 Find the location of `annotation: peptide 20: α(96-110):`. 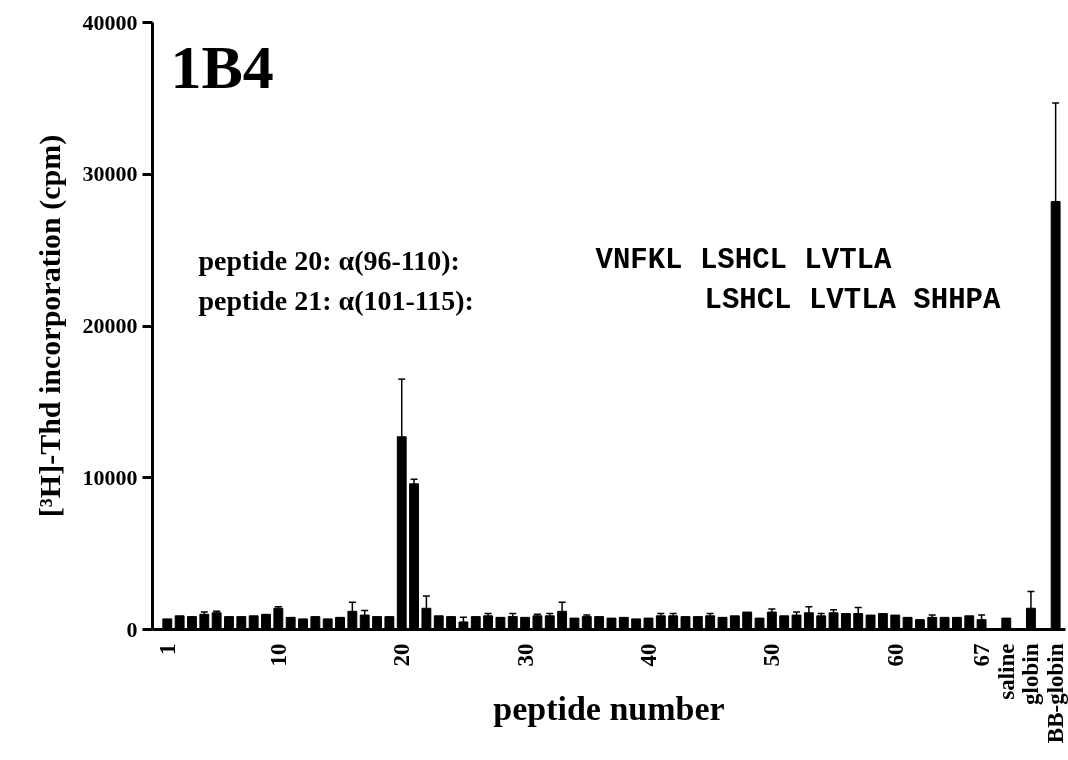

annotation: peptide 20: α(96-110): is located at coordinates (329, 260).